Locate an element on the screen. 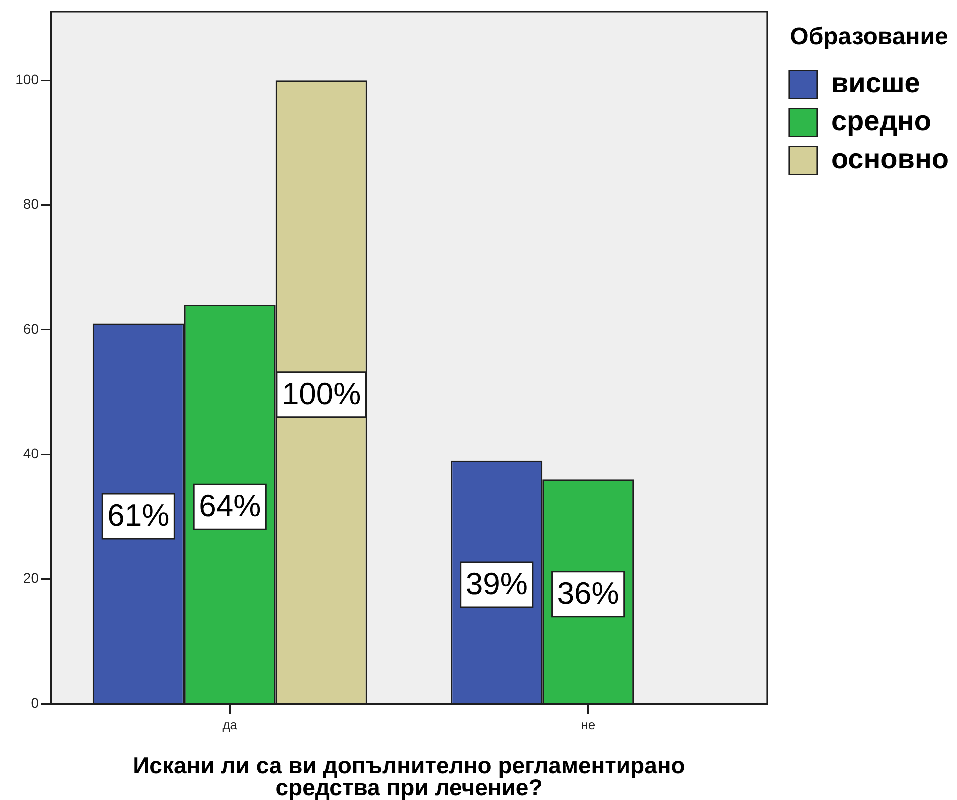 The width and height of the screenshot is (957, 800). legend-title: Образование is located at coordinates (869, 37).